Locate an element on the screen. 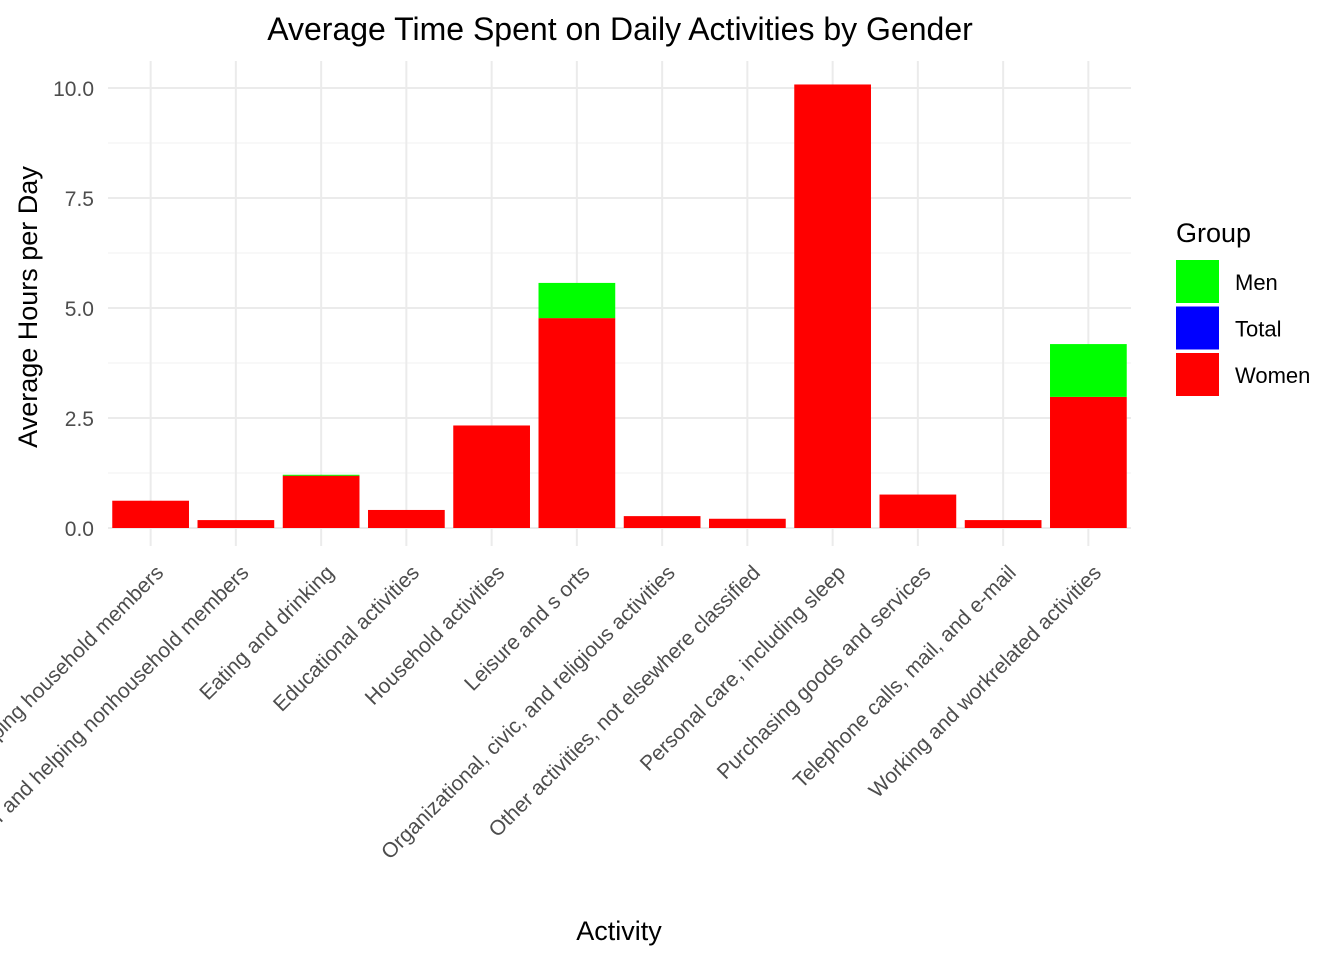 This screenshot has height=960, width=1344. x-axis-title: Activity is located at coordinates (619, 931).